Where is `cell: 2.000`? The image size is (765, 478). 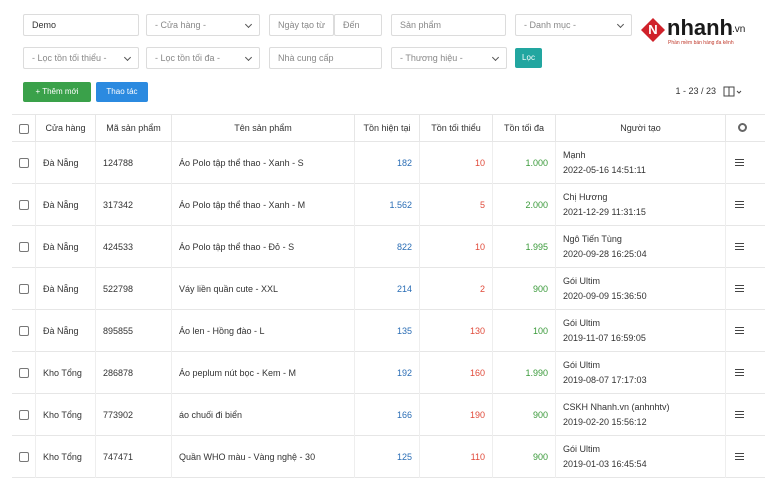 cell: 2.000 is located at coordinates (524, 205).